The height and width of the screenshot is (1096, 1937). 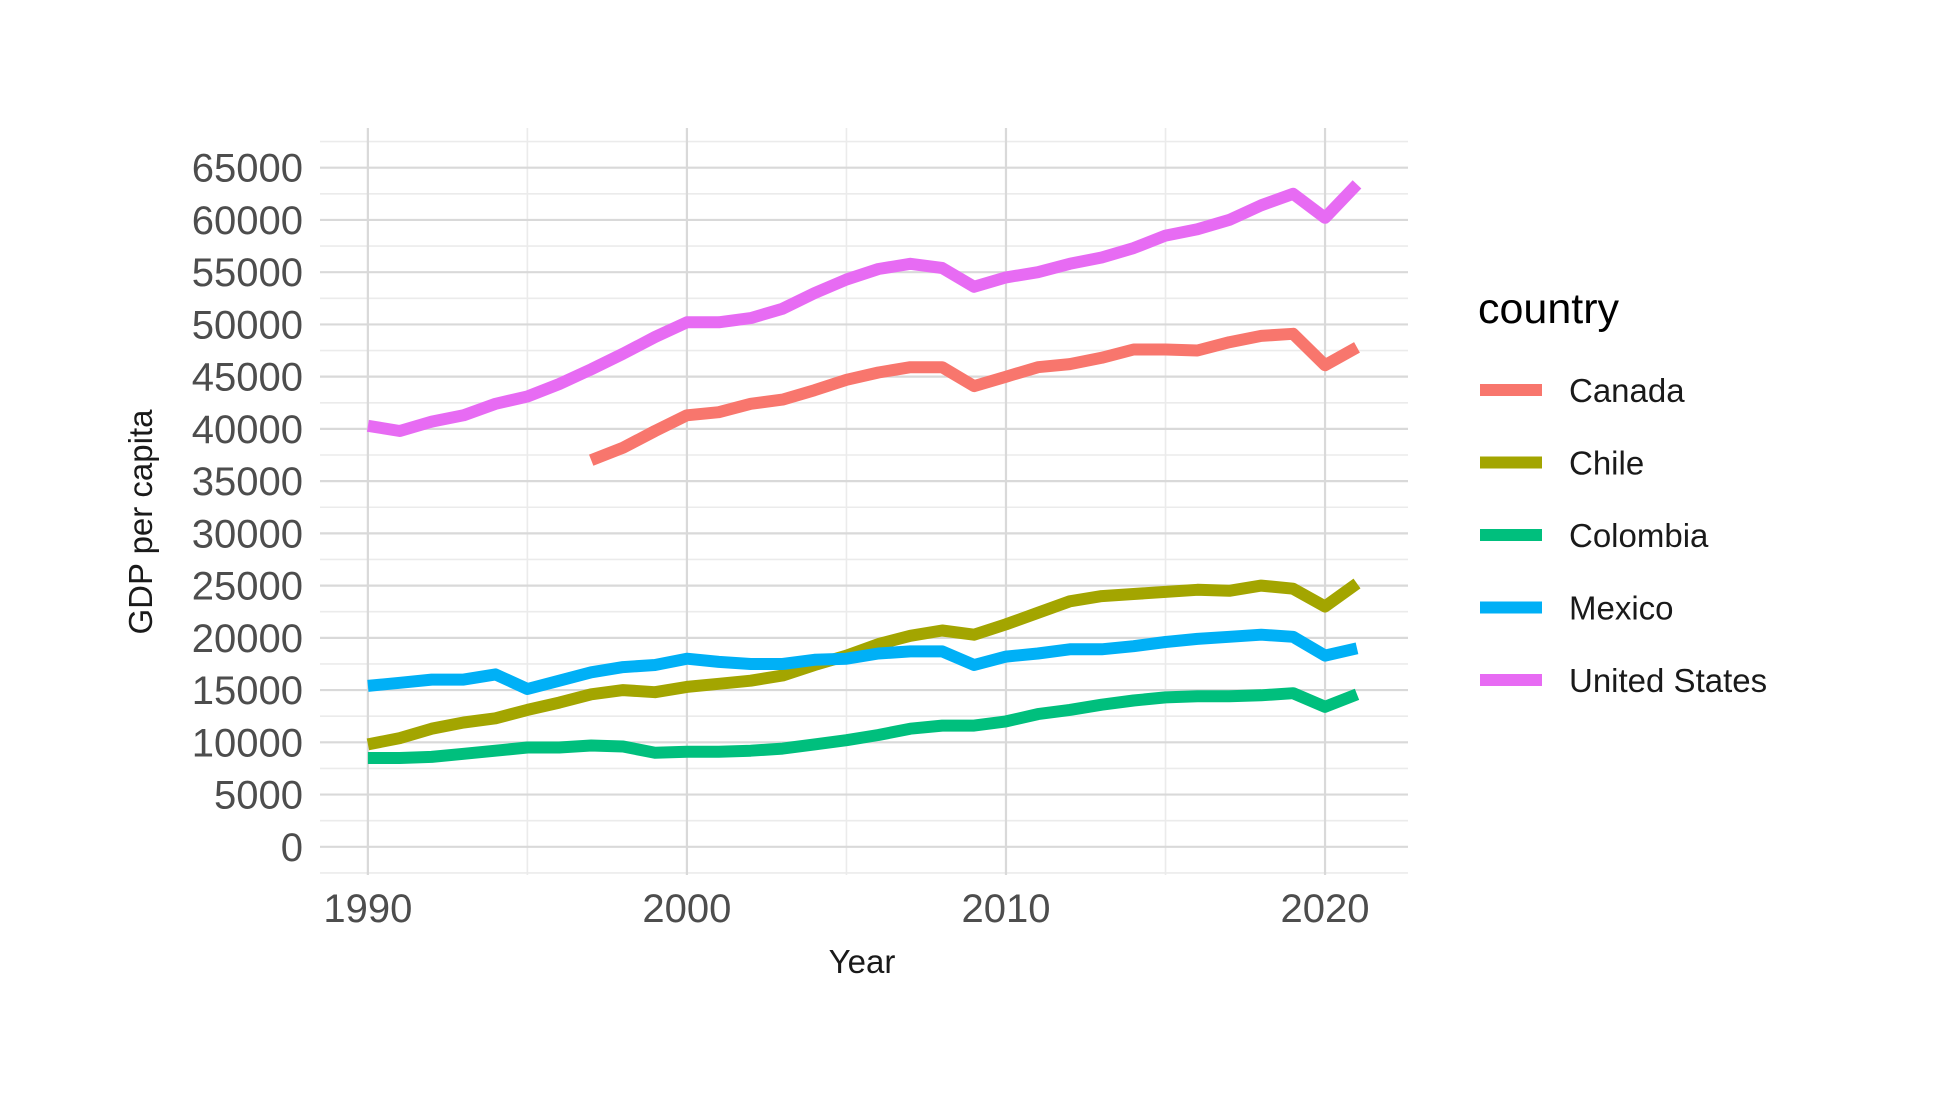 What do you see at coordinates (1621, 608) in the screenshot?
I see `legend-label-mexico: Mexico` at bounding box center [1621, 608].